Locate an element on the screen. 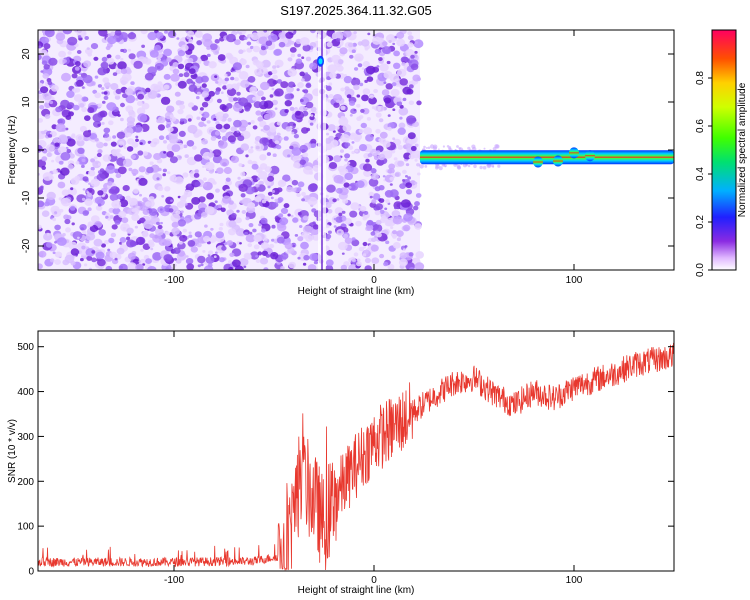 This screenshot has height=600, width=750. figure-title: S197.2025.364.11.32.G05 is located at coordinates (356, 10).